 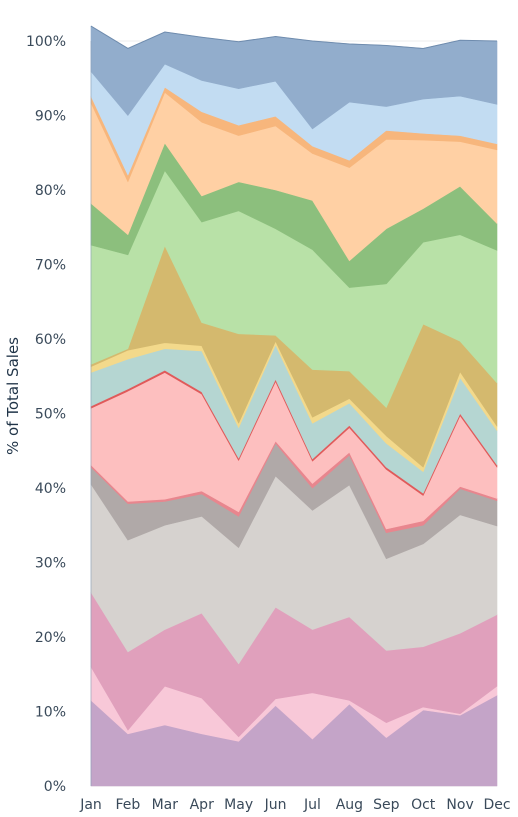 What do you see at coordinates (13, 396) in the screenshot?
I see `y-axis-title: % of Total Sales` at bounding box center [13, 396].